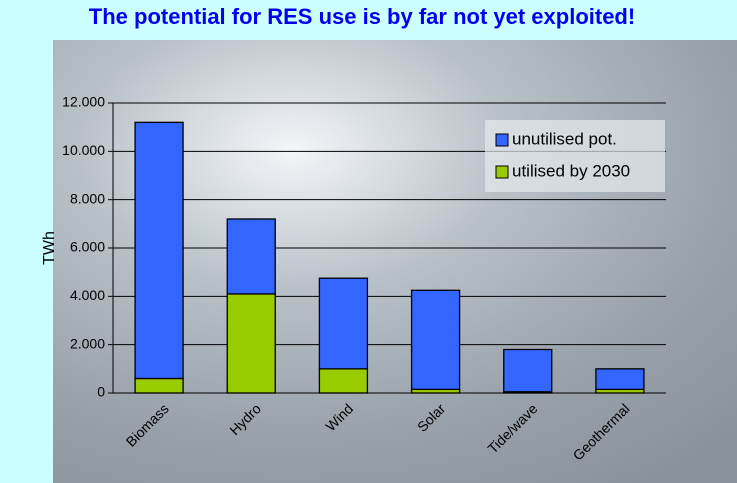  What do you see at coordinates (83, 150) in the screenshot?
I see `y-tick-label: 10.000` at bounding box center [83, 150].